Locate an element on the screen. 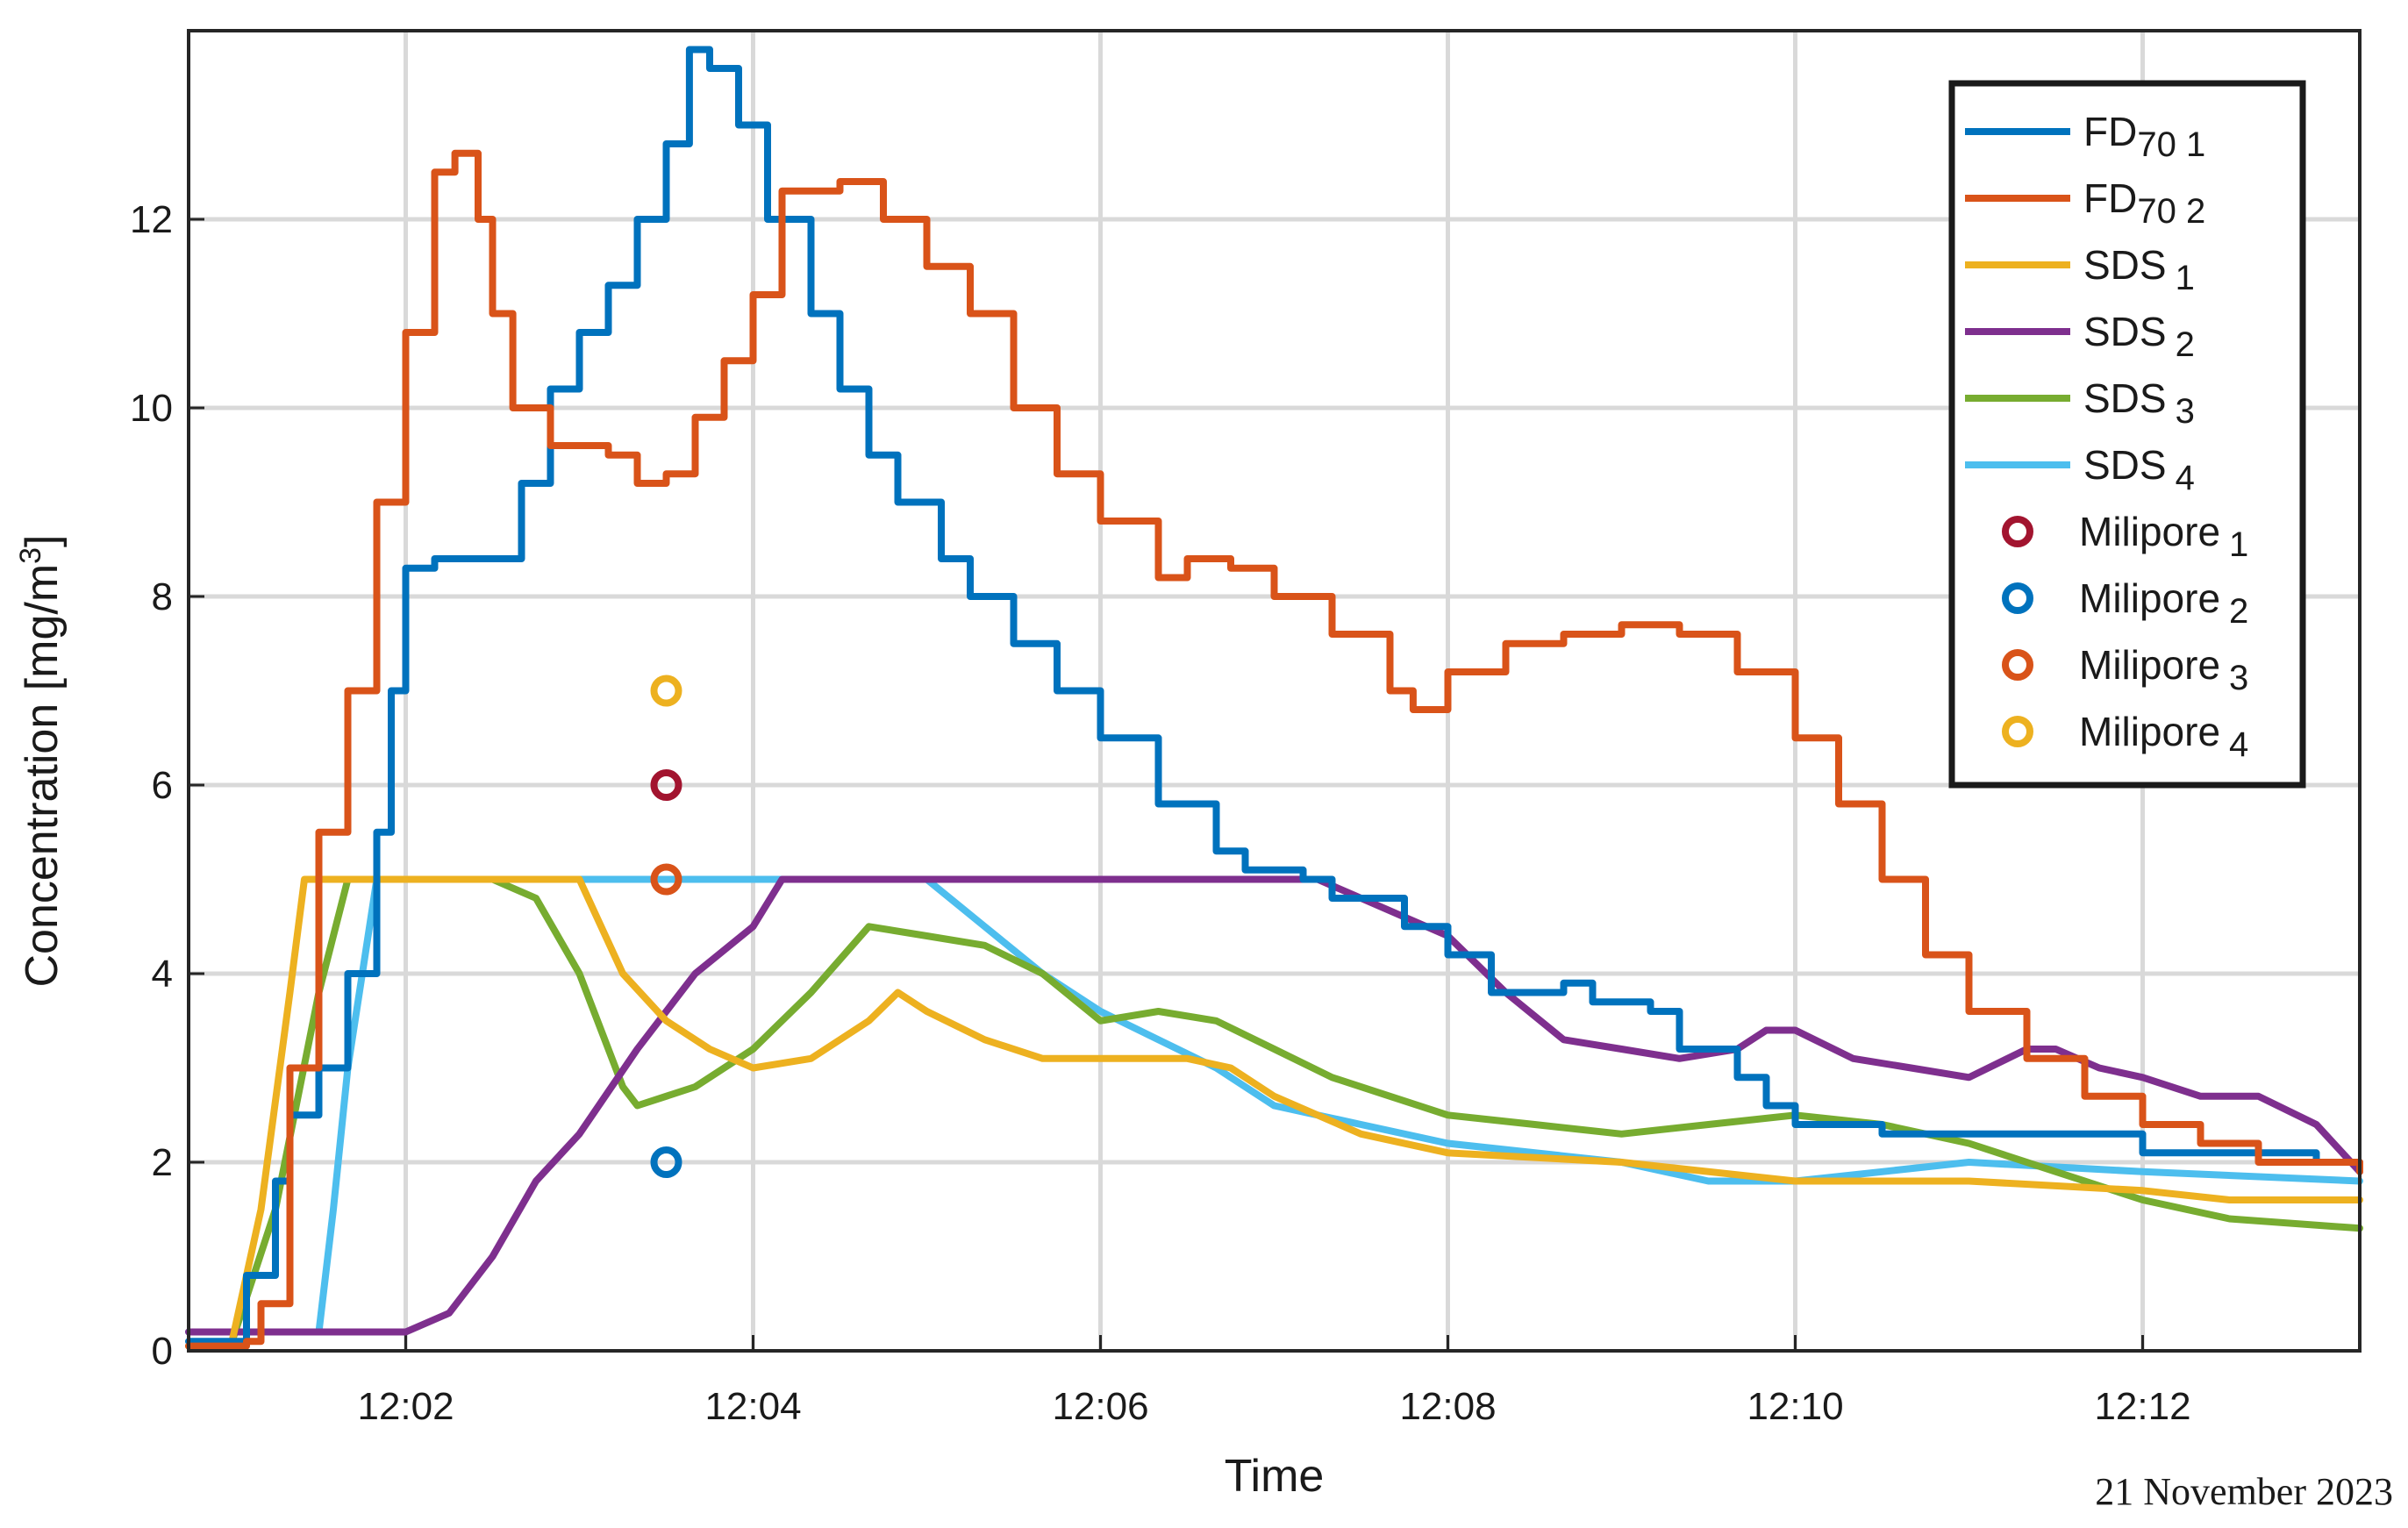 The height and width of the screenshot is (1528, 2408). milipore-3-marker is located at coordinates (666, 879).